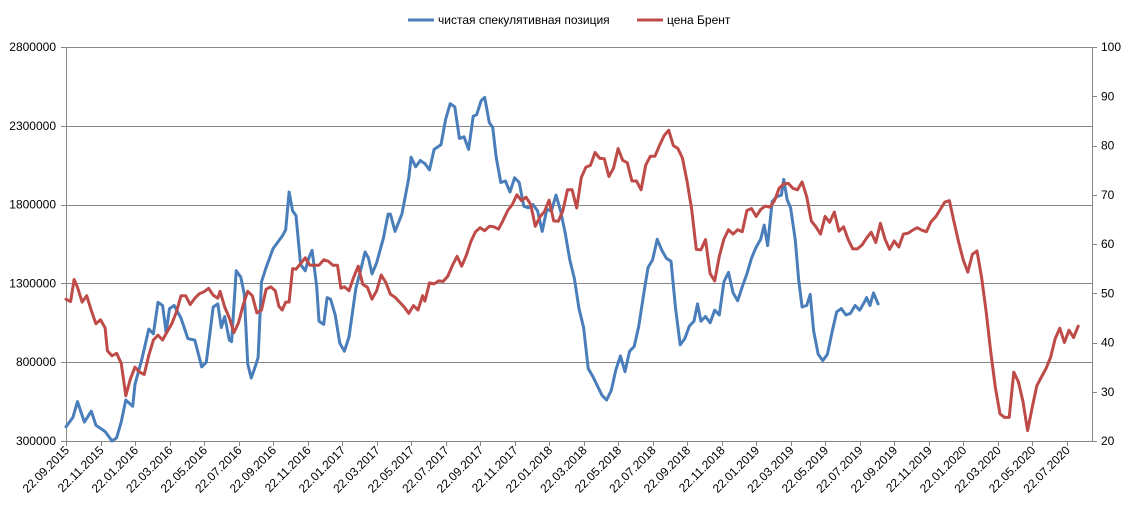  Describe the element at coordinates (699, 20) in the screenshot. I see `legend-label: цена Брент` at that location.